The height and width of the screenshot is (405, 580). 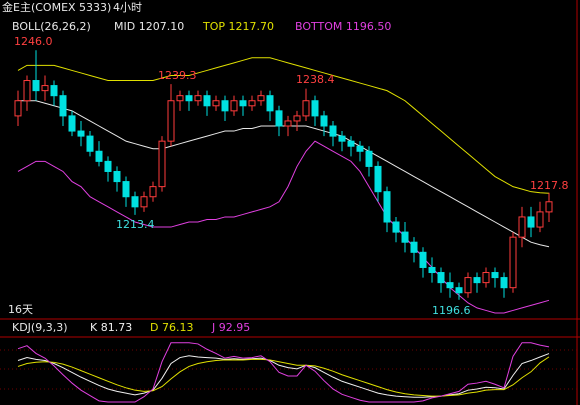 What do you see at coordinates (238, 26) in the screenshot?
I see `top-label: TOP 1217.70` at bounding box center [238, 26].